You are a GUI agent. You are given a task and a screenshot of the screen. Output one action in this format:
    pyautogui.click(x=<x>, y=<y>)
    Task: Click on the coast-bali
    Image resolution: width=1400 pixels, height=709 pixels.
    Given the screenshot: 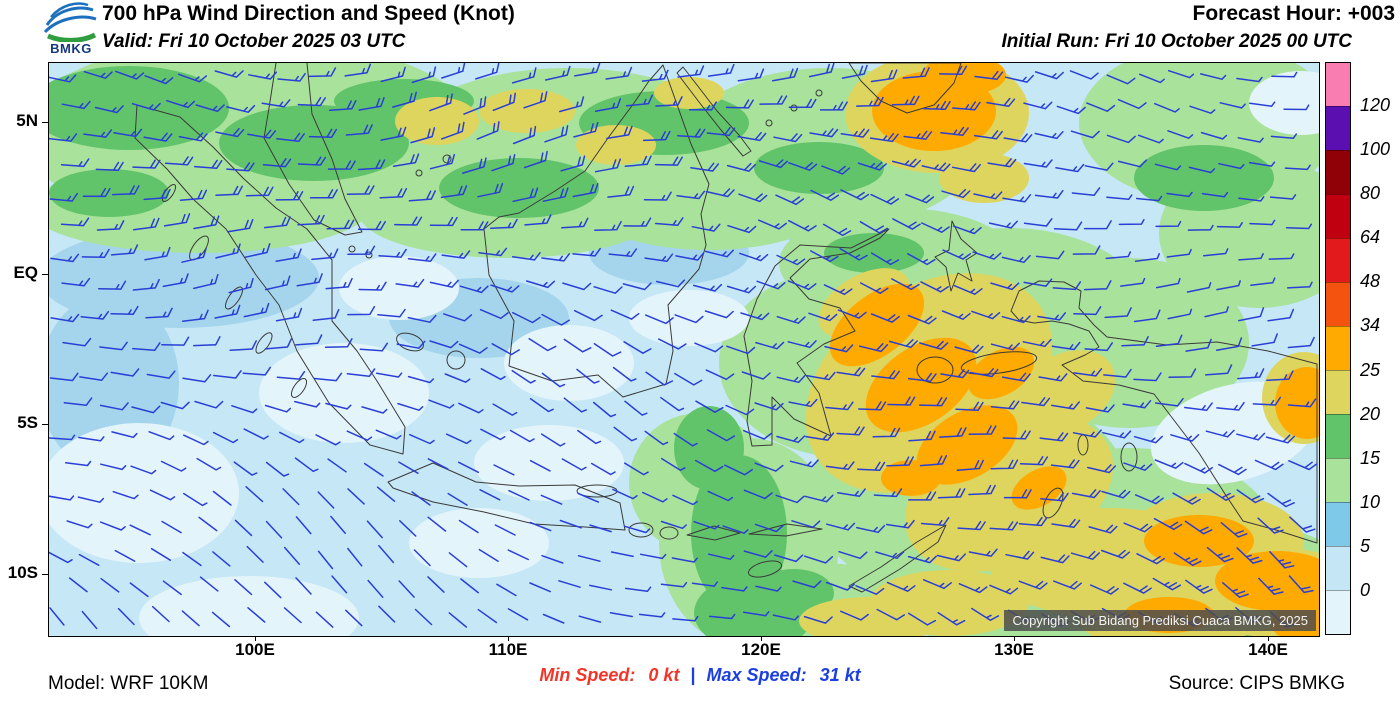 What is the action you would take?
    pyautogui.click(x=641, y=530)
    